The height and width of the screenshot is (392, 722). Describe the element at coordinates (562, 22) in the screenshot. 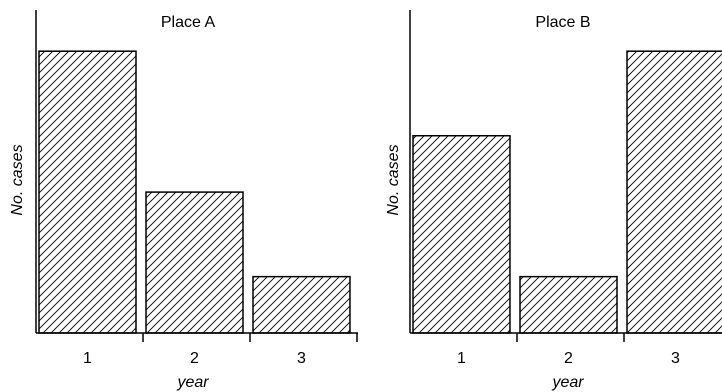

I see `chart-title: Place B` at that location.